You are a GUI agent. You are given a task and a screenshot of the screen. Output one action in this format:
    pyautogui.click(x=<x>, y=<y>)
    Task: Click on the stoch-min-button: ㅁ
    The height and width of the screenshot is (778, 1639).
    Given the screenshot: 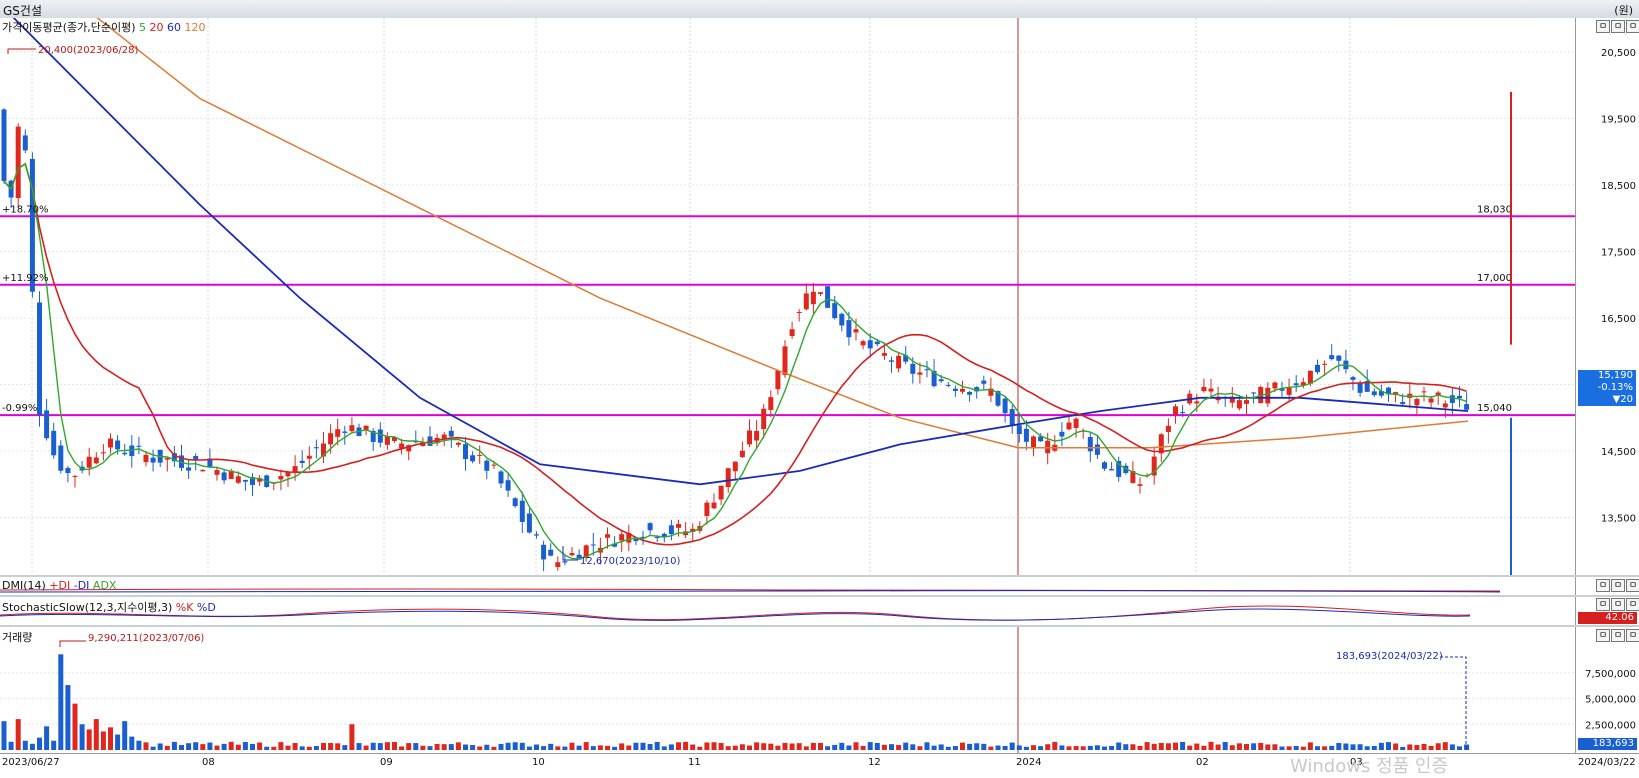 What is the action you would take?
    pyautogui.click(x=1603, y=604)
    